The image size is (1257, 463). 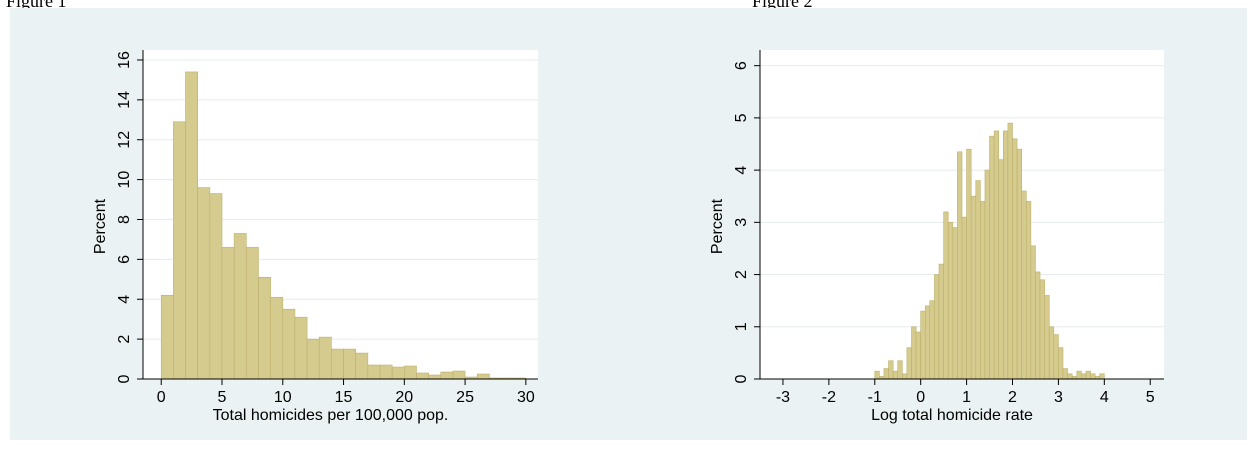 I want to click on y-tick-label: 5, so click(x=741, y=117).